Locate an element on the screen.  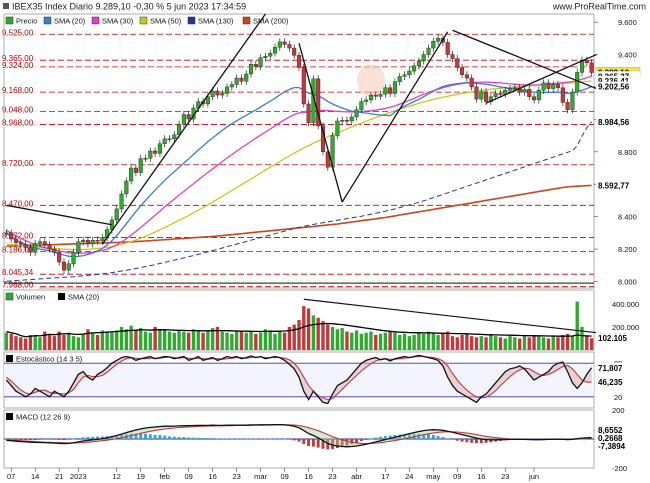
price-axis-label: 8.000 is located at coordinates (627, 282).